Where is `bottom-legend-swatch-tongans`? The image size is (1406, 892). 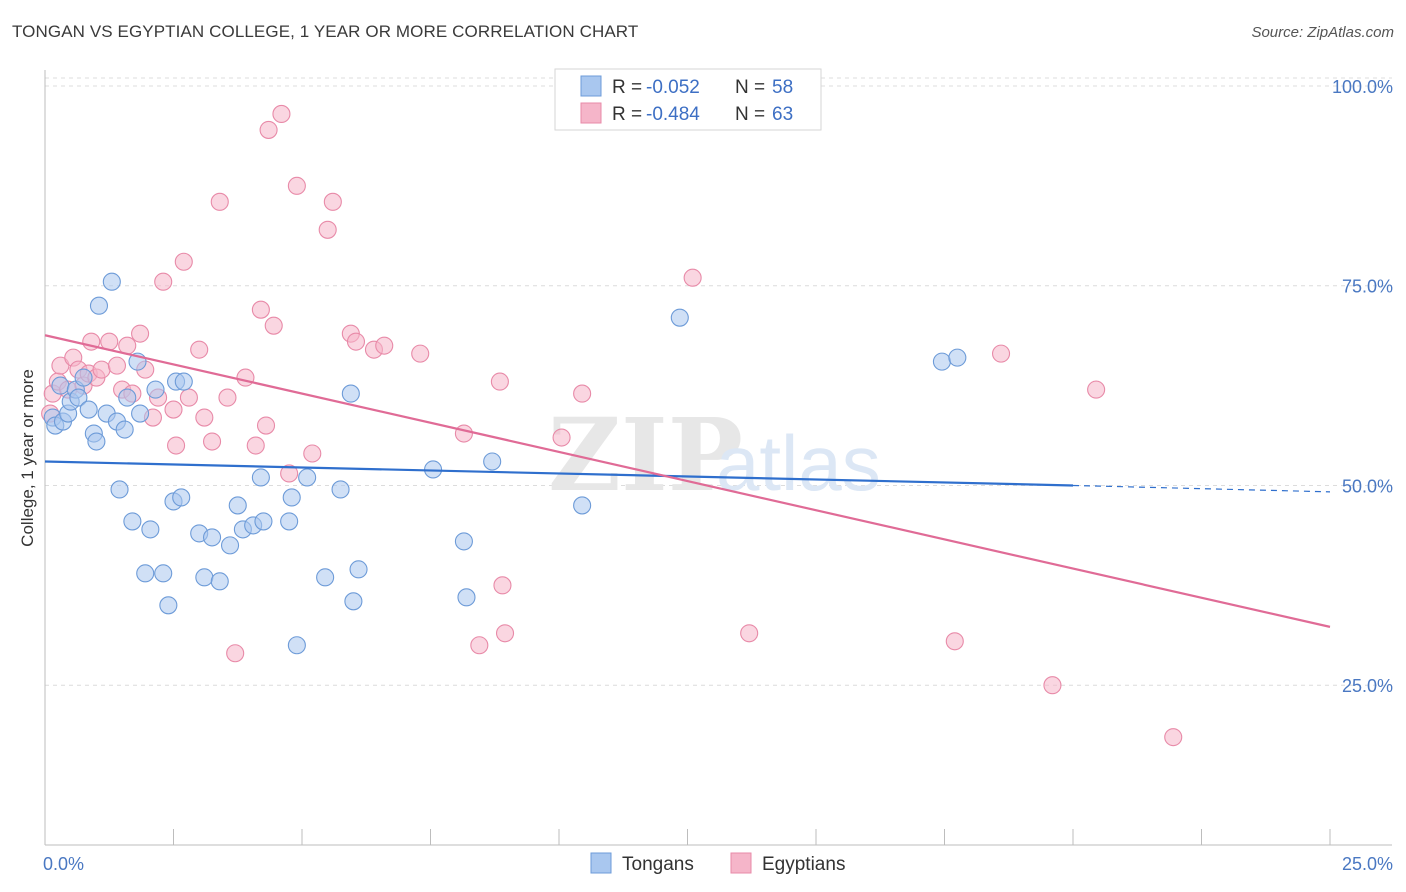 bottom-legend-swatch-tongans is located at coordinates (601, 863).